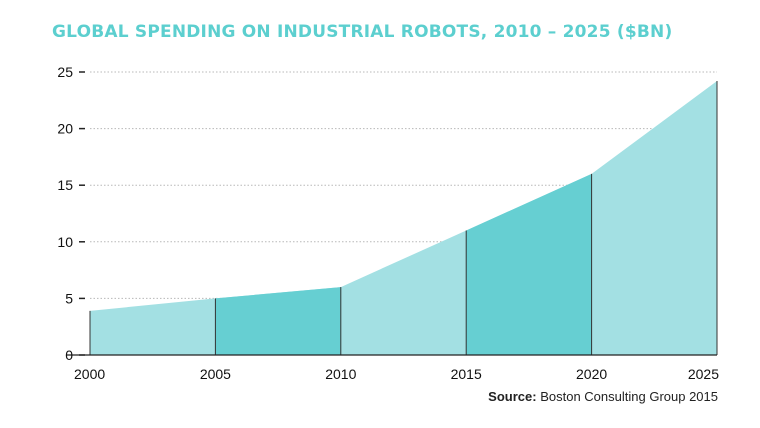 This screenshot has height=428, width=760. Describe the element at coordinates (466, 374) in the screenshot. I see `x-tick-label-2015: 2015` at that location.